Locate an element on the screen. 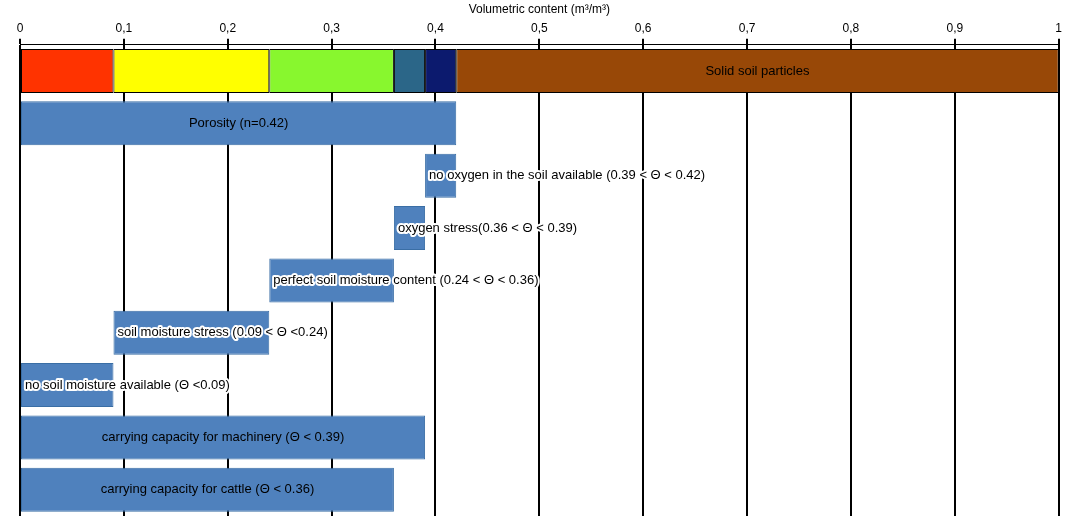 The image size is (1065, 516). x-tick-label: 0,8 is located at coordinates (851, 27).